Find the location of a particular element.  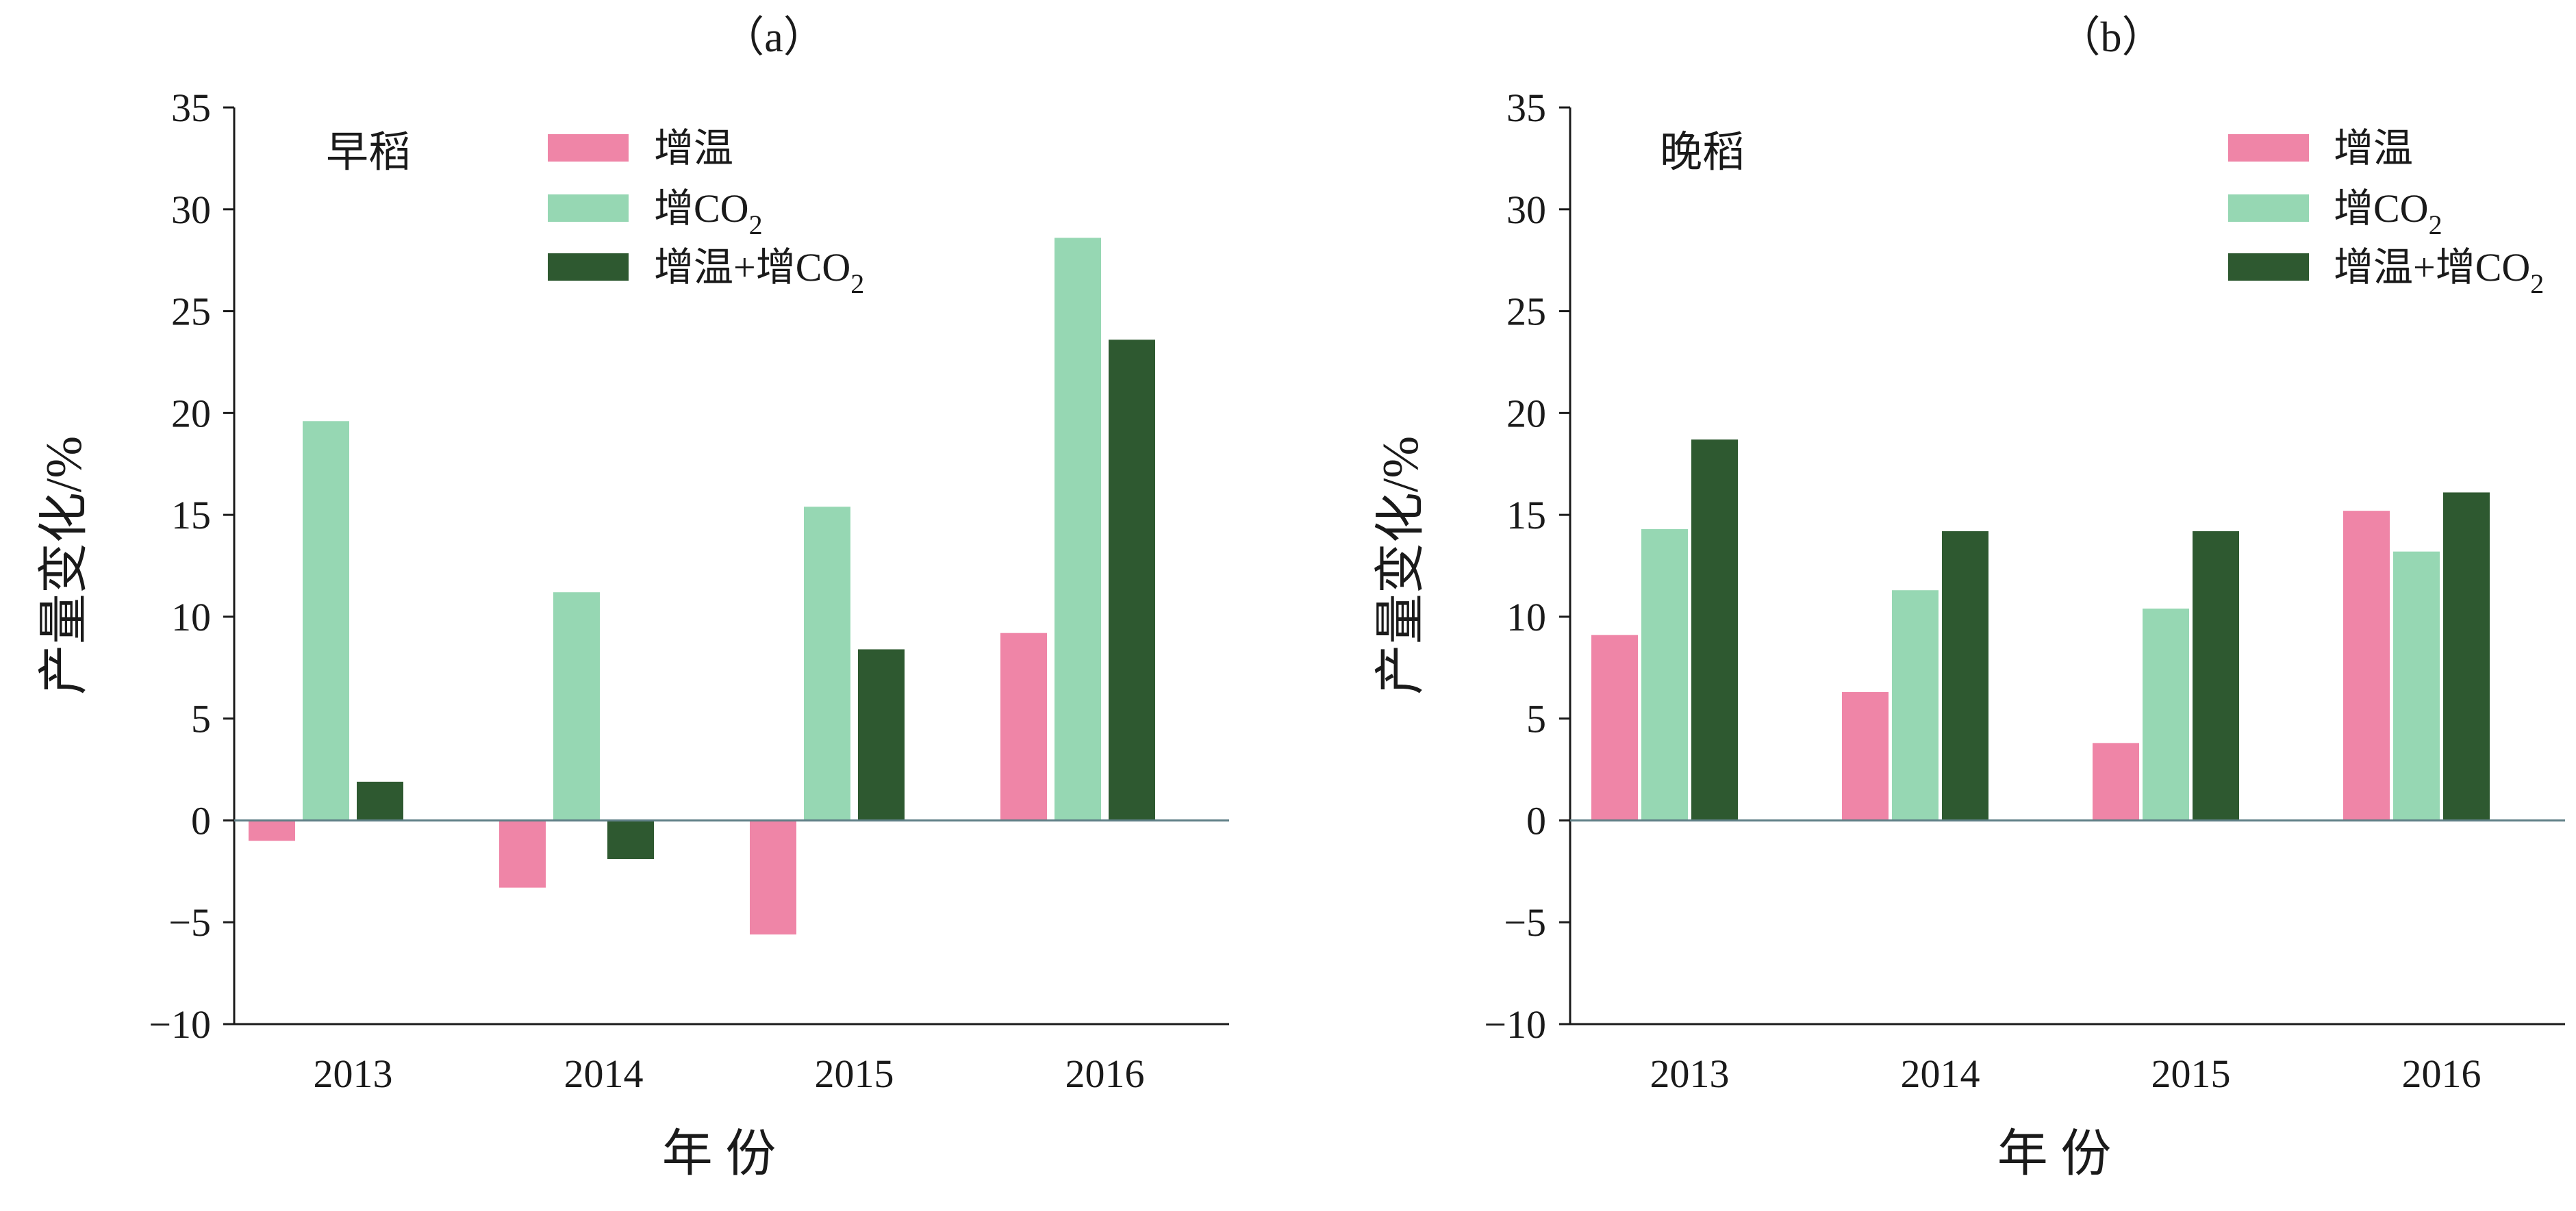

panel-label: （b） is located at coordinates (2111, 37).